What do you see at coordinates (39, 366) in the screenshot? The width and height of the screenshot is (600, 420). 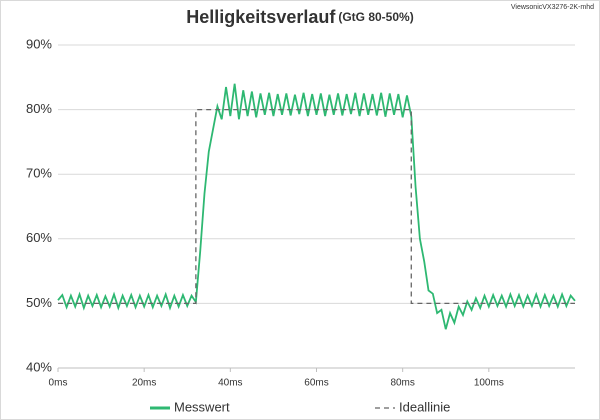 I see `y-tick-label: 40%` at bounding box center [39, 366].